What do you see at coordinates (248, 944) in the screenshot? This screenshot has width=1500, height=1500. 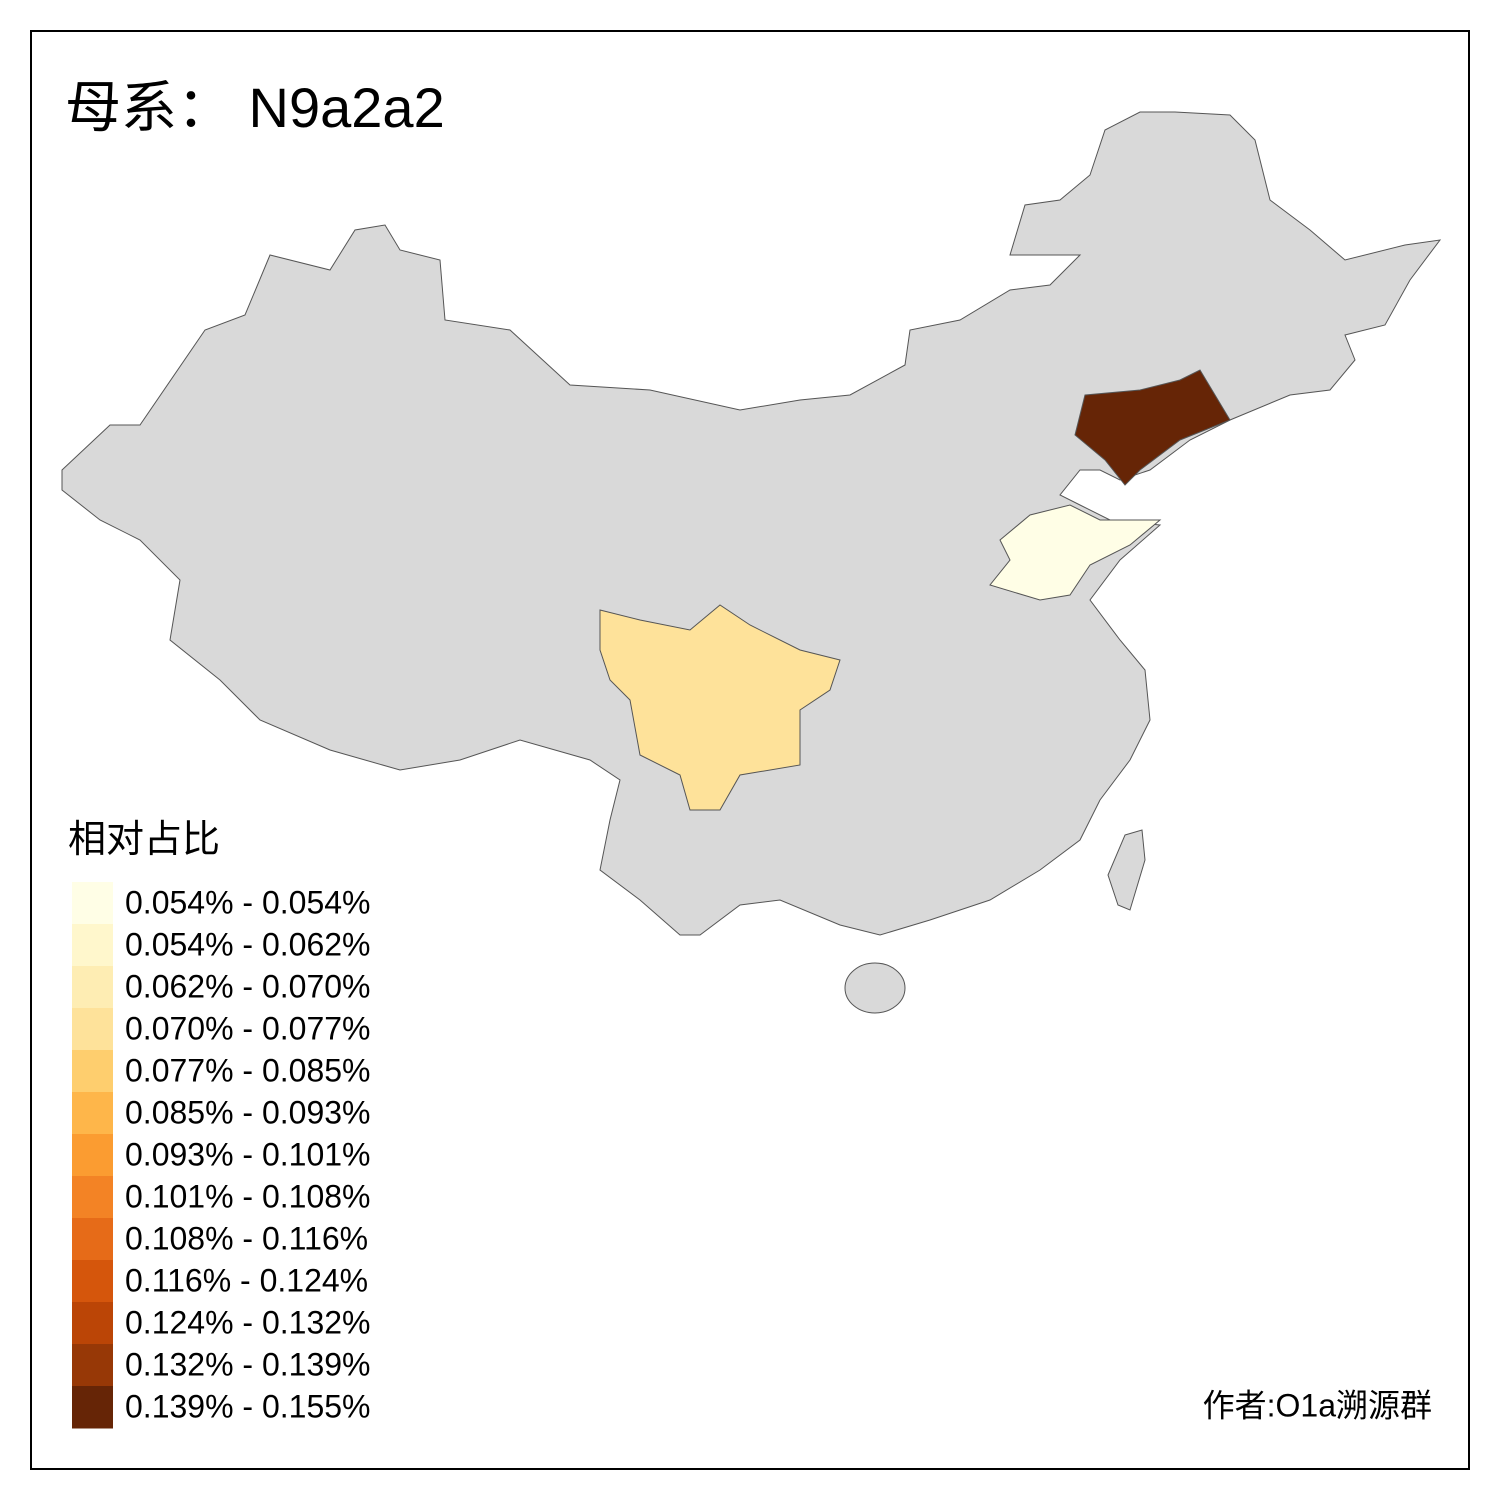 I see `legend-label: 0.054% - 0.062%` at bounding box center [248, 944].